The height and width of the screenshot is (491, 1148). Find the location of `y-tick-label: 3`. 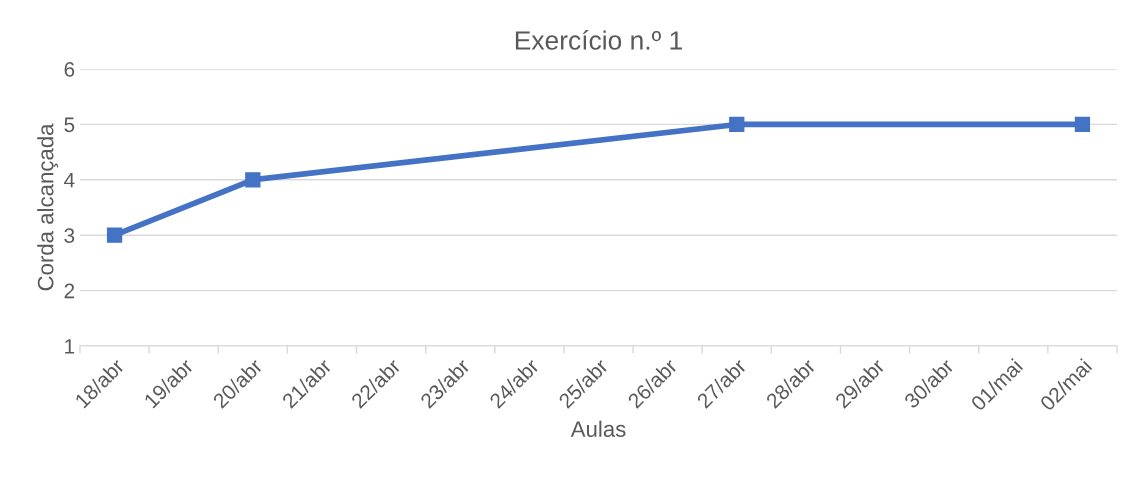

y-tick-label: 3 is located at coordinates (69, 235).